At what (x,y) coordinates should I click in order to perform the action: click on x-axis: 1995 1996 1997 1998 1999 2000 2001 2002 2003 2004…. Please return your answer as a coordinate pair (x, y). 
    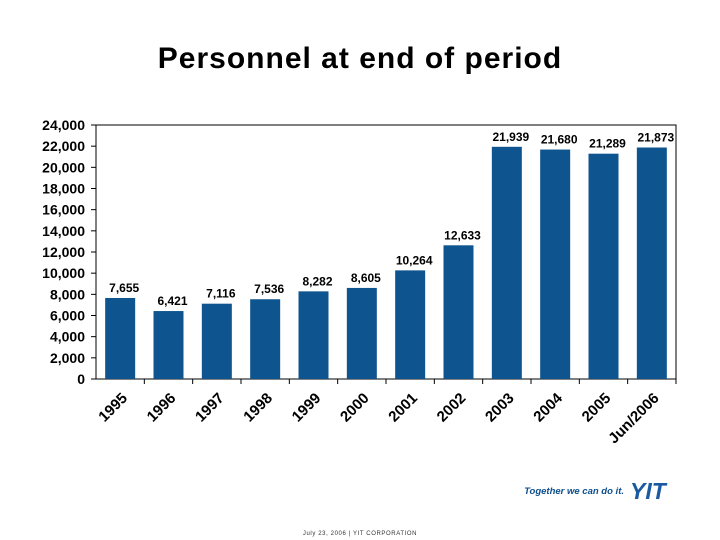
    Looking at the image, I should click on (386, 413).